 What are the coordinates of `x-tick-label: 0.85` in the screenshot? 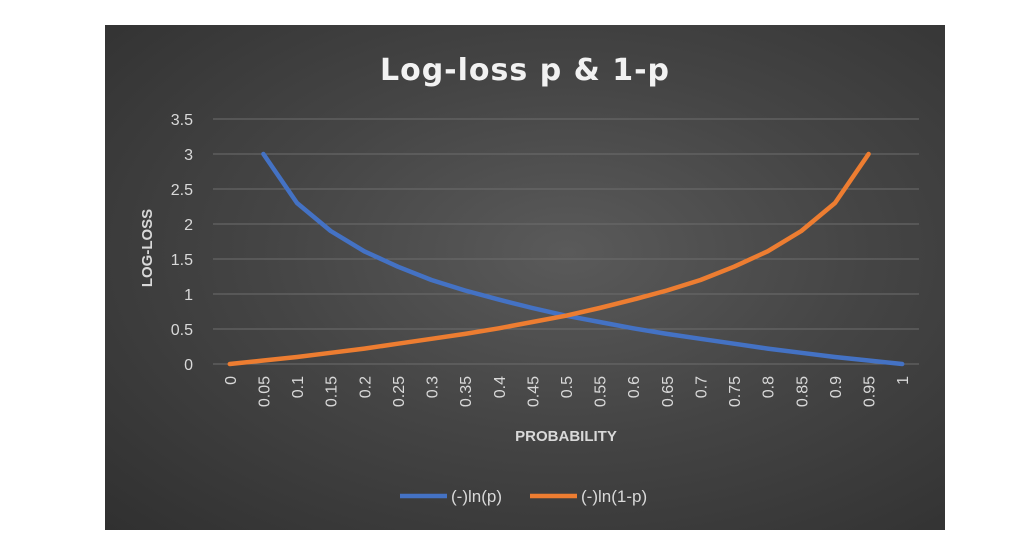 It's located at (802, 391).